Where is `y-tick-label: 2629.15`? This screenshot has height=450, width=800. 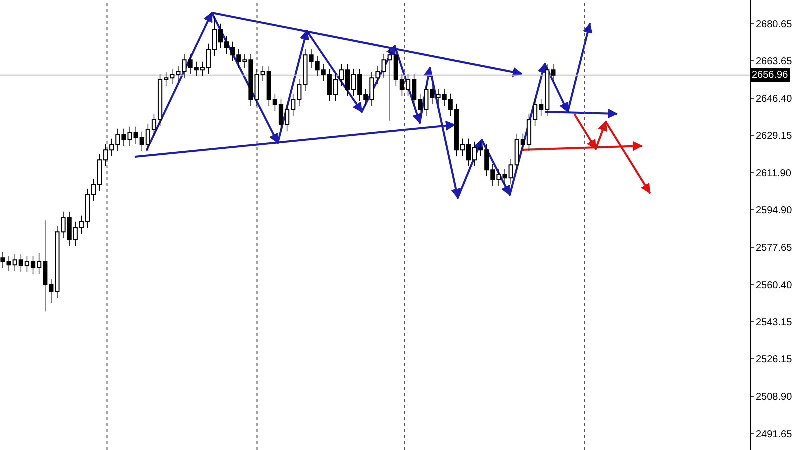 y-tick-label: 2629.15 is located at coordinates (774, 136).